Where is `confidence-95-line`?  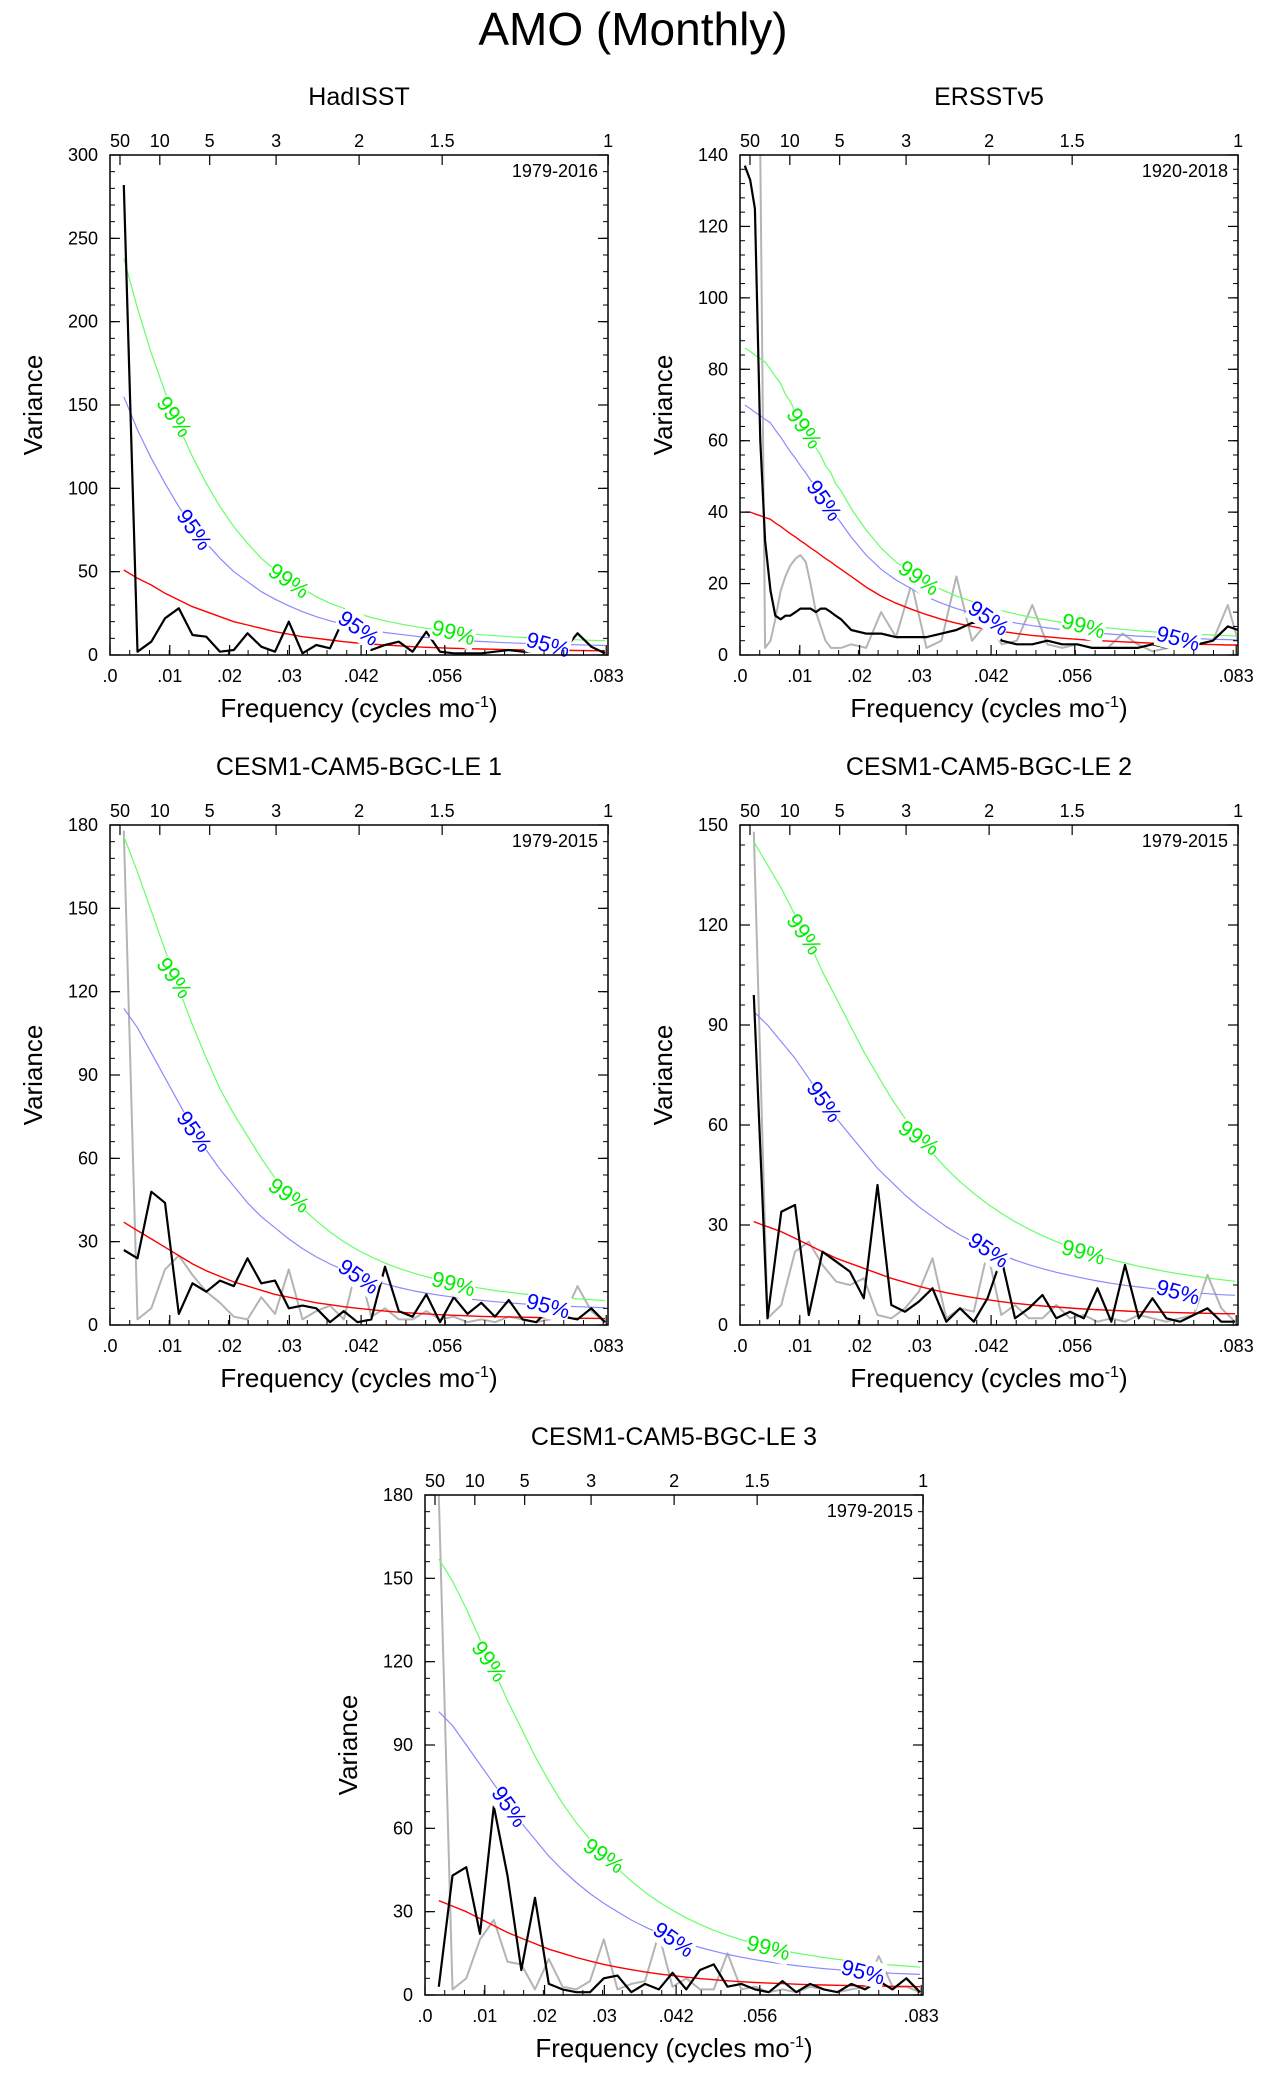 confidence-95-line is located at coordinates (991, 522).